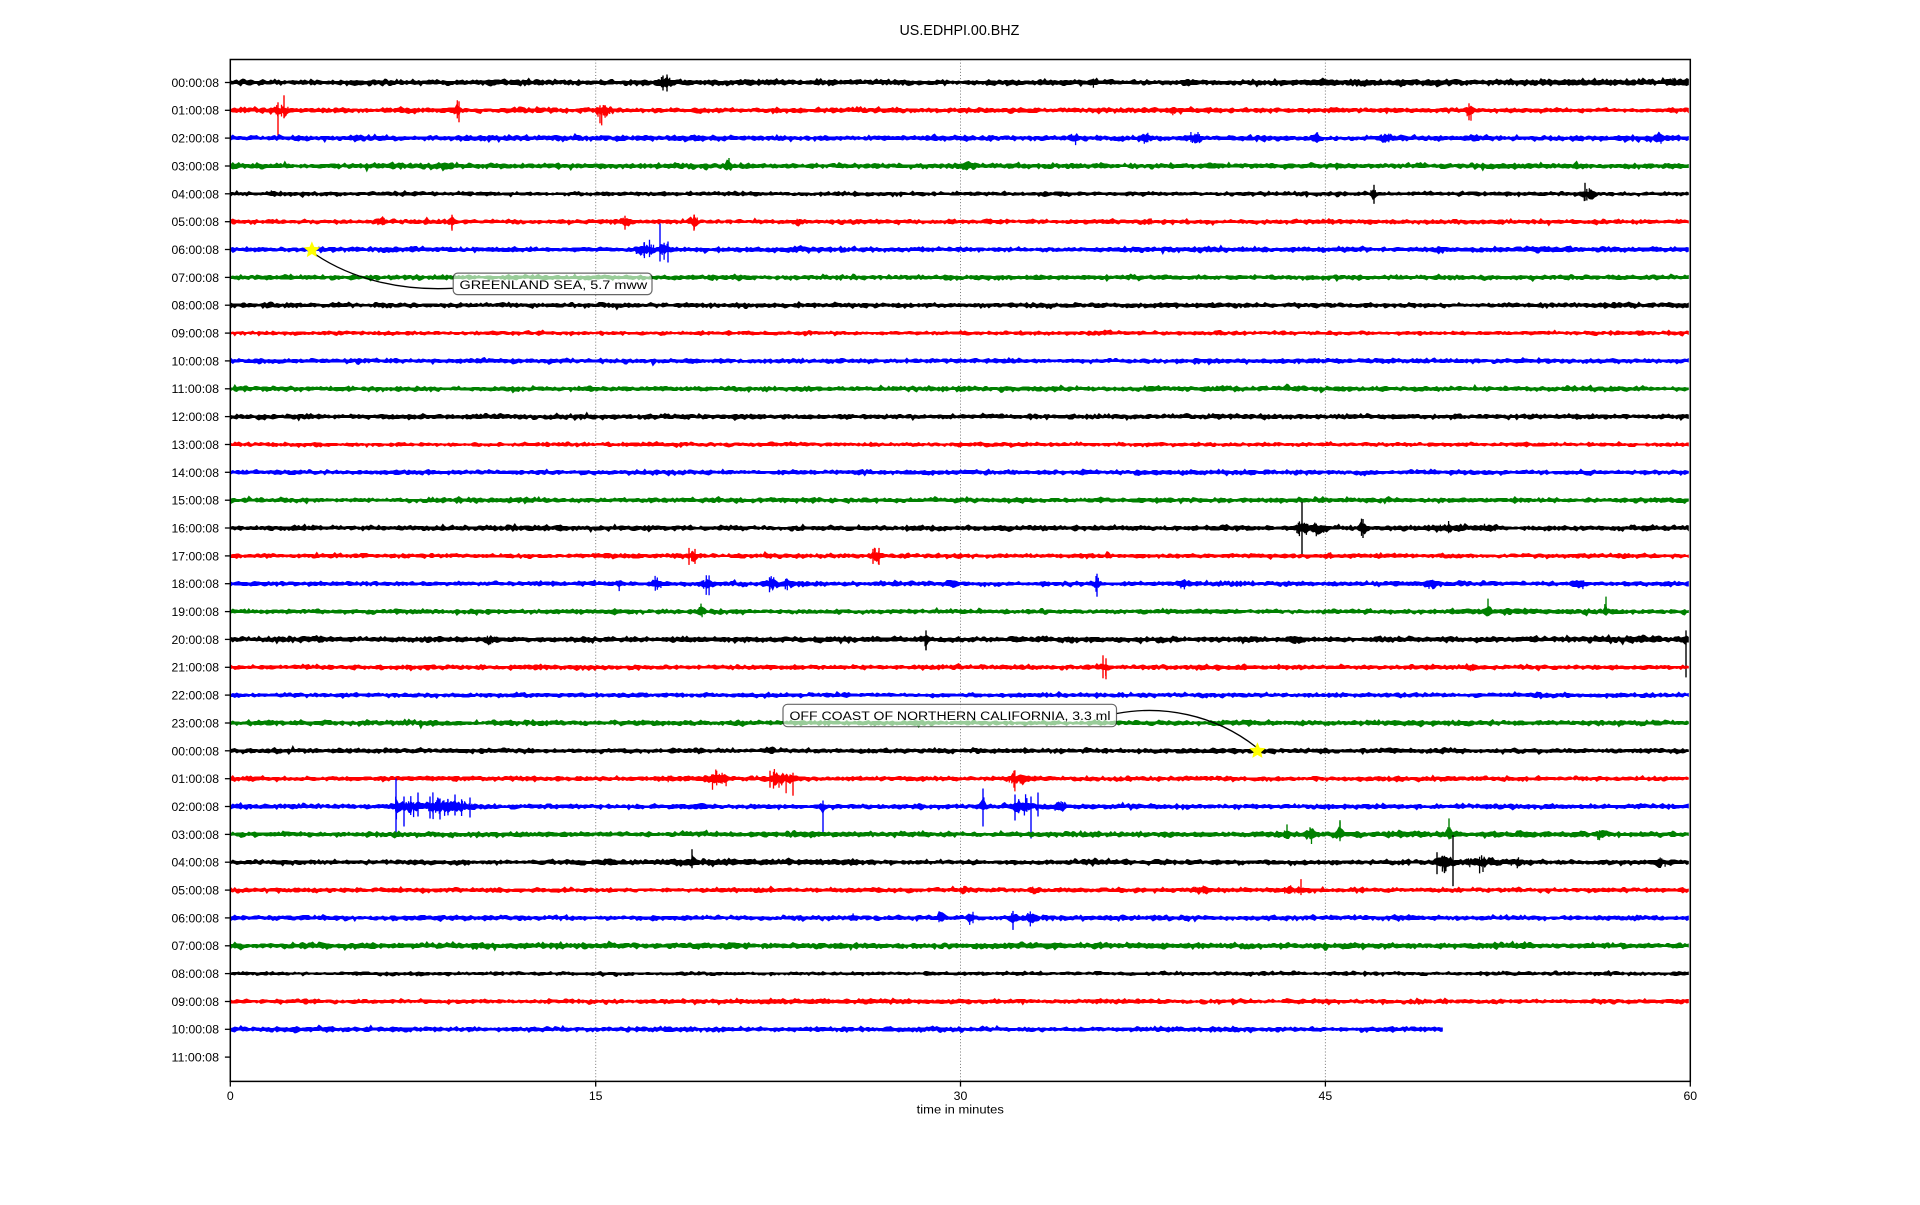 The height and width of the screenshot is (1205, 1920). Describe the element at coordinates (1326, 1096) in the screenshot. I see `svg-text: 45` at that location.